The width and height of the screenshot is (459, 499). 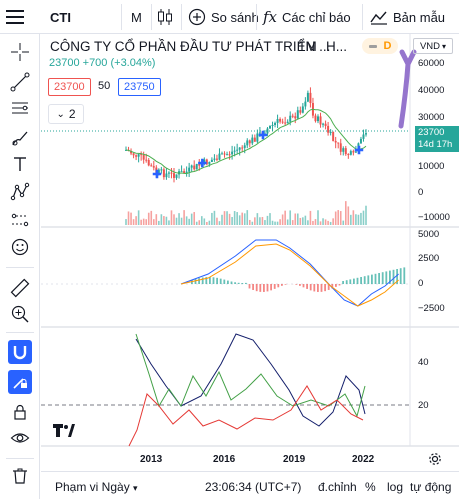 What do you see at coordinates (20, 288) in the screenshot?
I see `ruler-tool` at bounding box center [20, 288].